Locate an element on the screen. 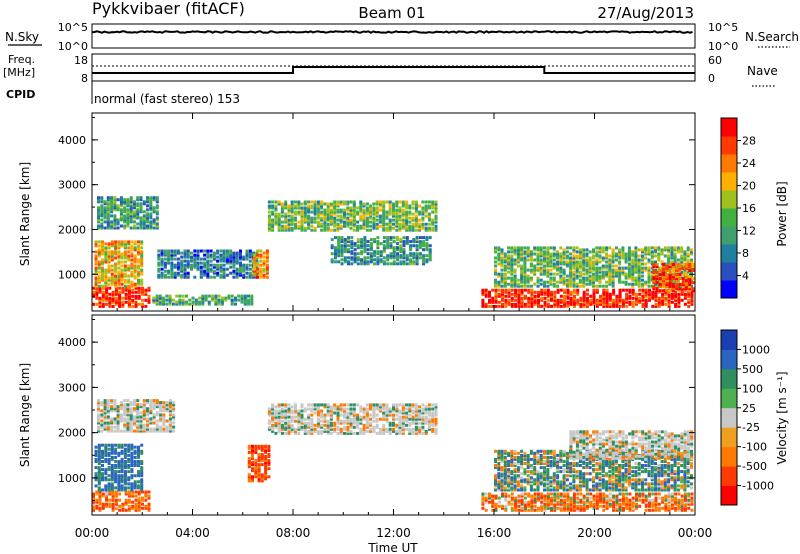 The height and width of the screenshot is (554, 800). beam-title: Beam 01 is located at coordinates (391, 13).